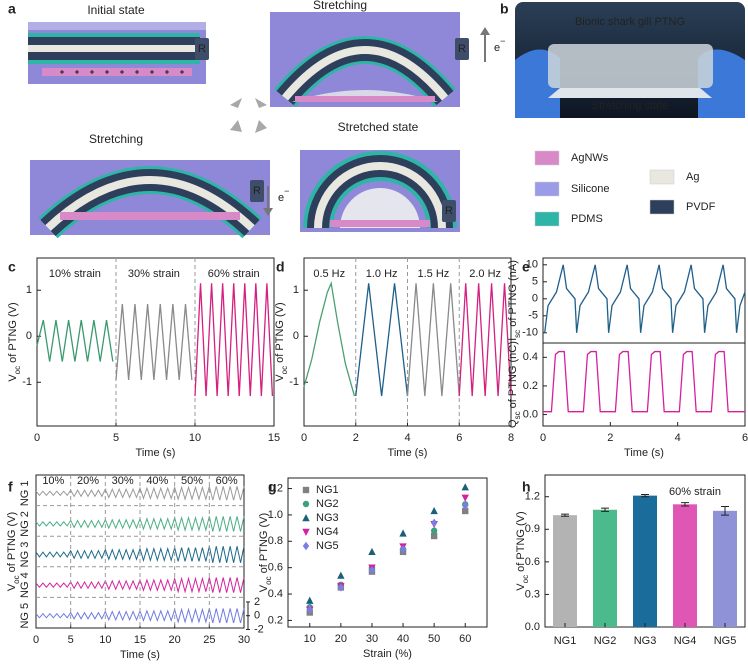  Describe the element at coordinates (511, 438) in the screenshot. I see `x-tick-label: 8` at that location.